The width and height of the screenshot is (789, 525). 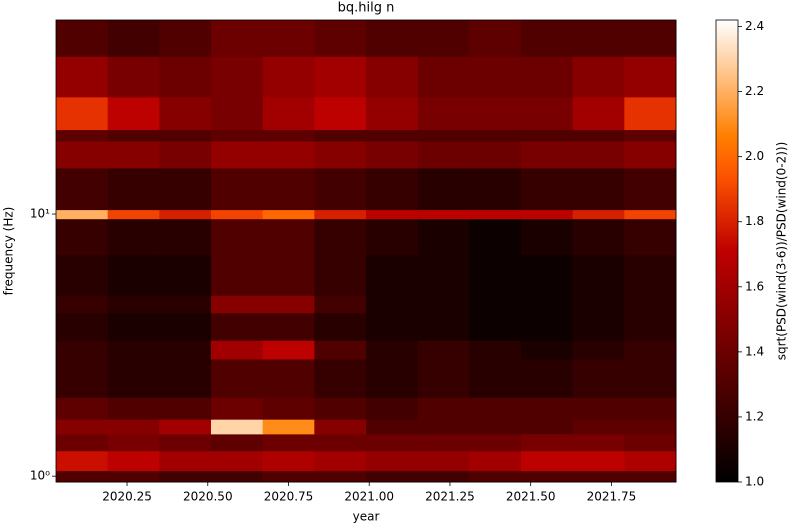 I want to click on colorbar-label: sqrt(PSD(wind(3-6))/PSD(wind(0-2))), so click(x=782, y=251).